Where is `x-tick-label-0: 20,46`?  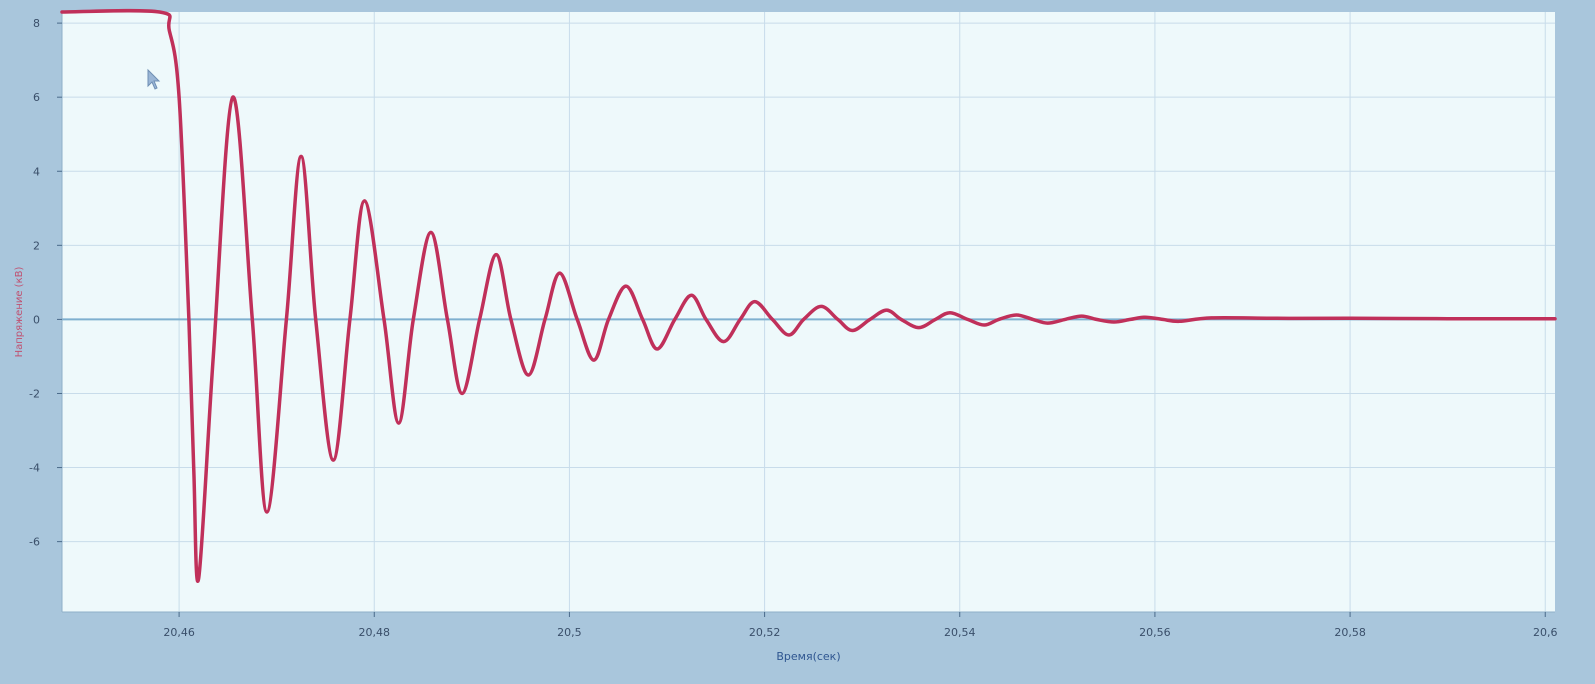
x-tick-label-0: 20,46 is located at coordinates (179, 632).